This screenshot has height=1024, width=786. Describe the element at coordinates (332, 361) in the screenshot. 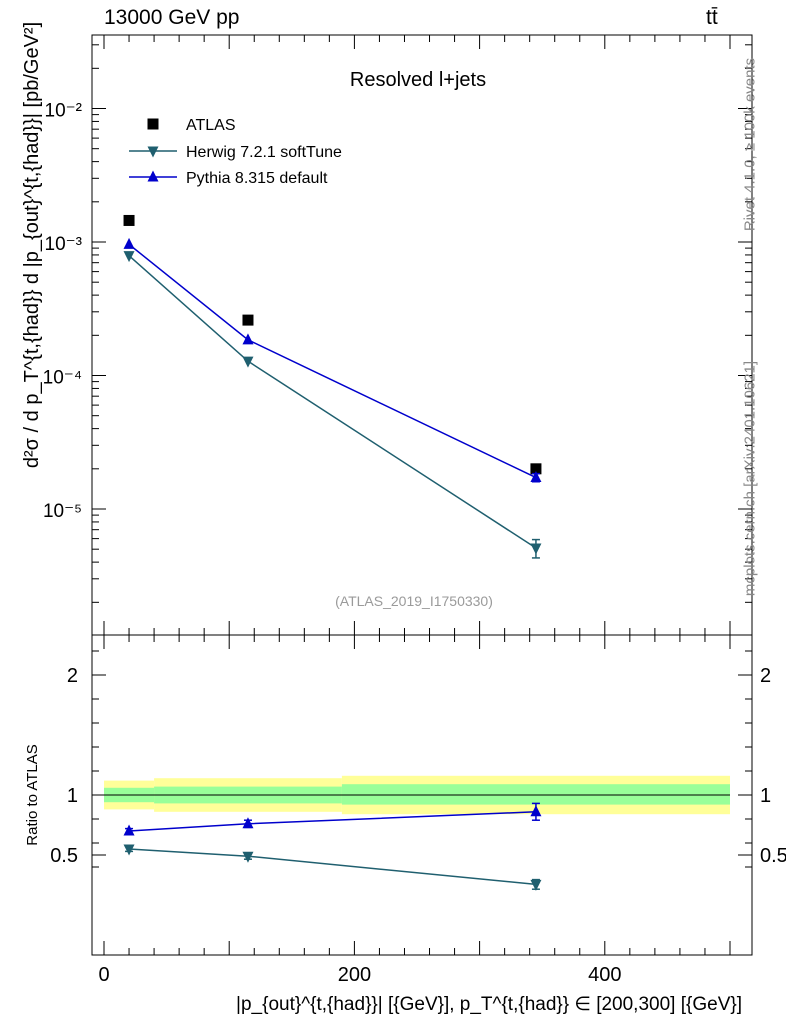

I see `pythia-line` at that location.